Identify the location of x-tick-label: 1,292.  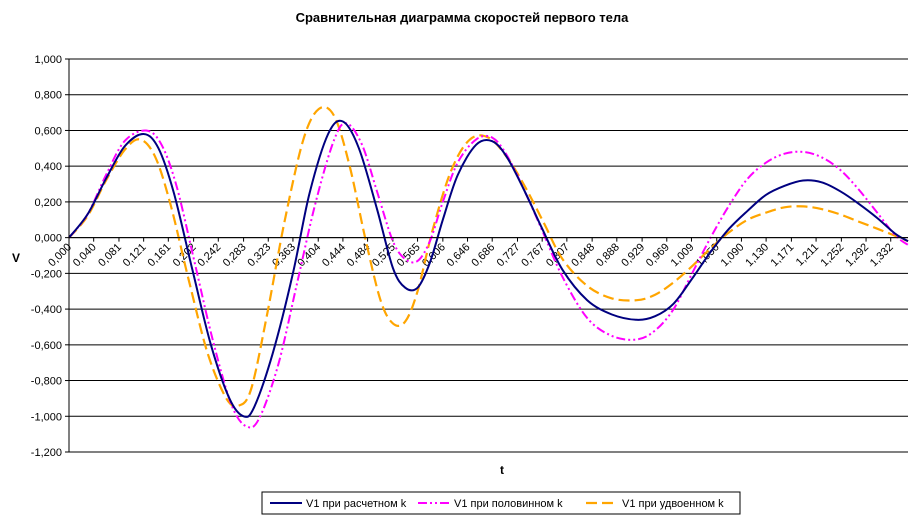
(857, 255).